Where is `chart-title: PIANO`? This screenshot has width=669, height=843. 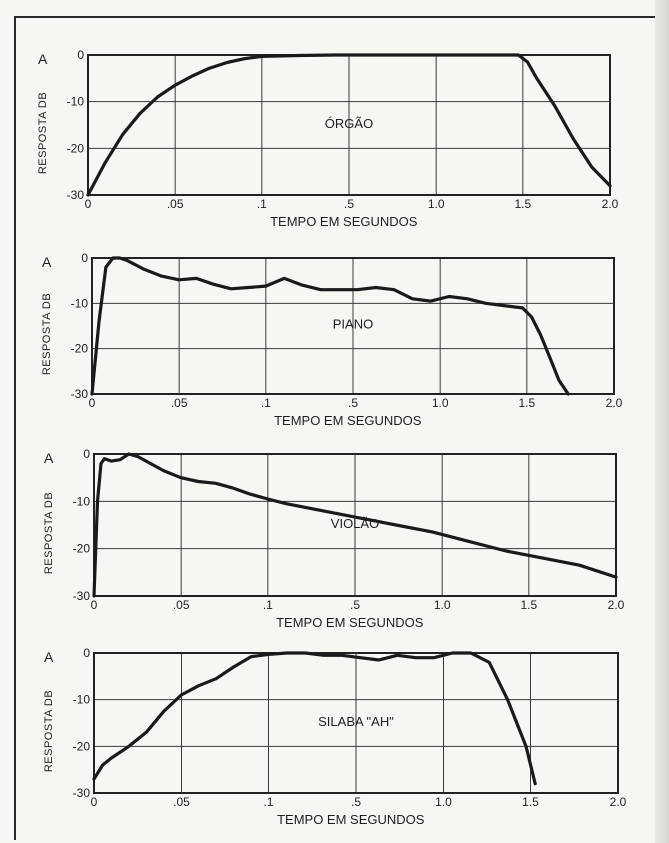 chart-title: PIANO is located at coordinates (353, 324).